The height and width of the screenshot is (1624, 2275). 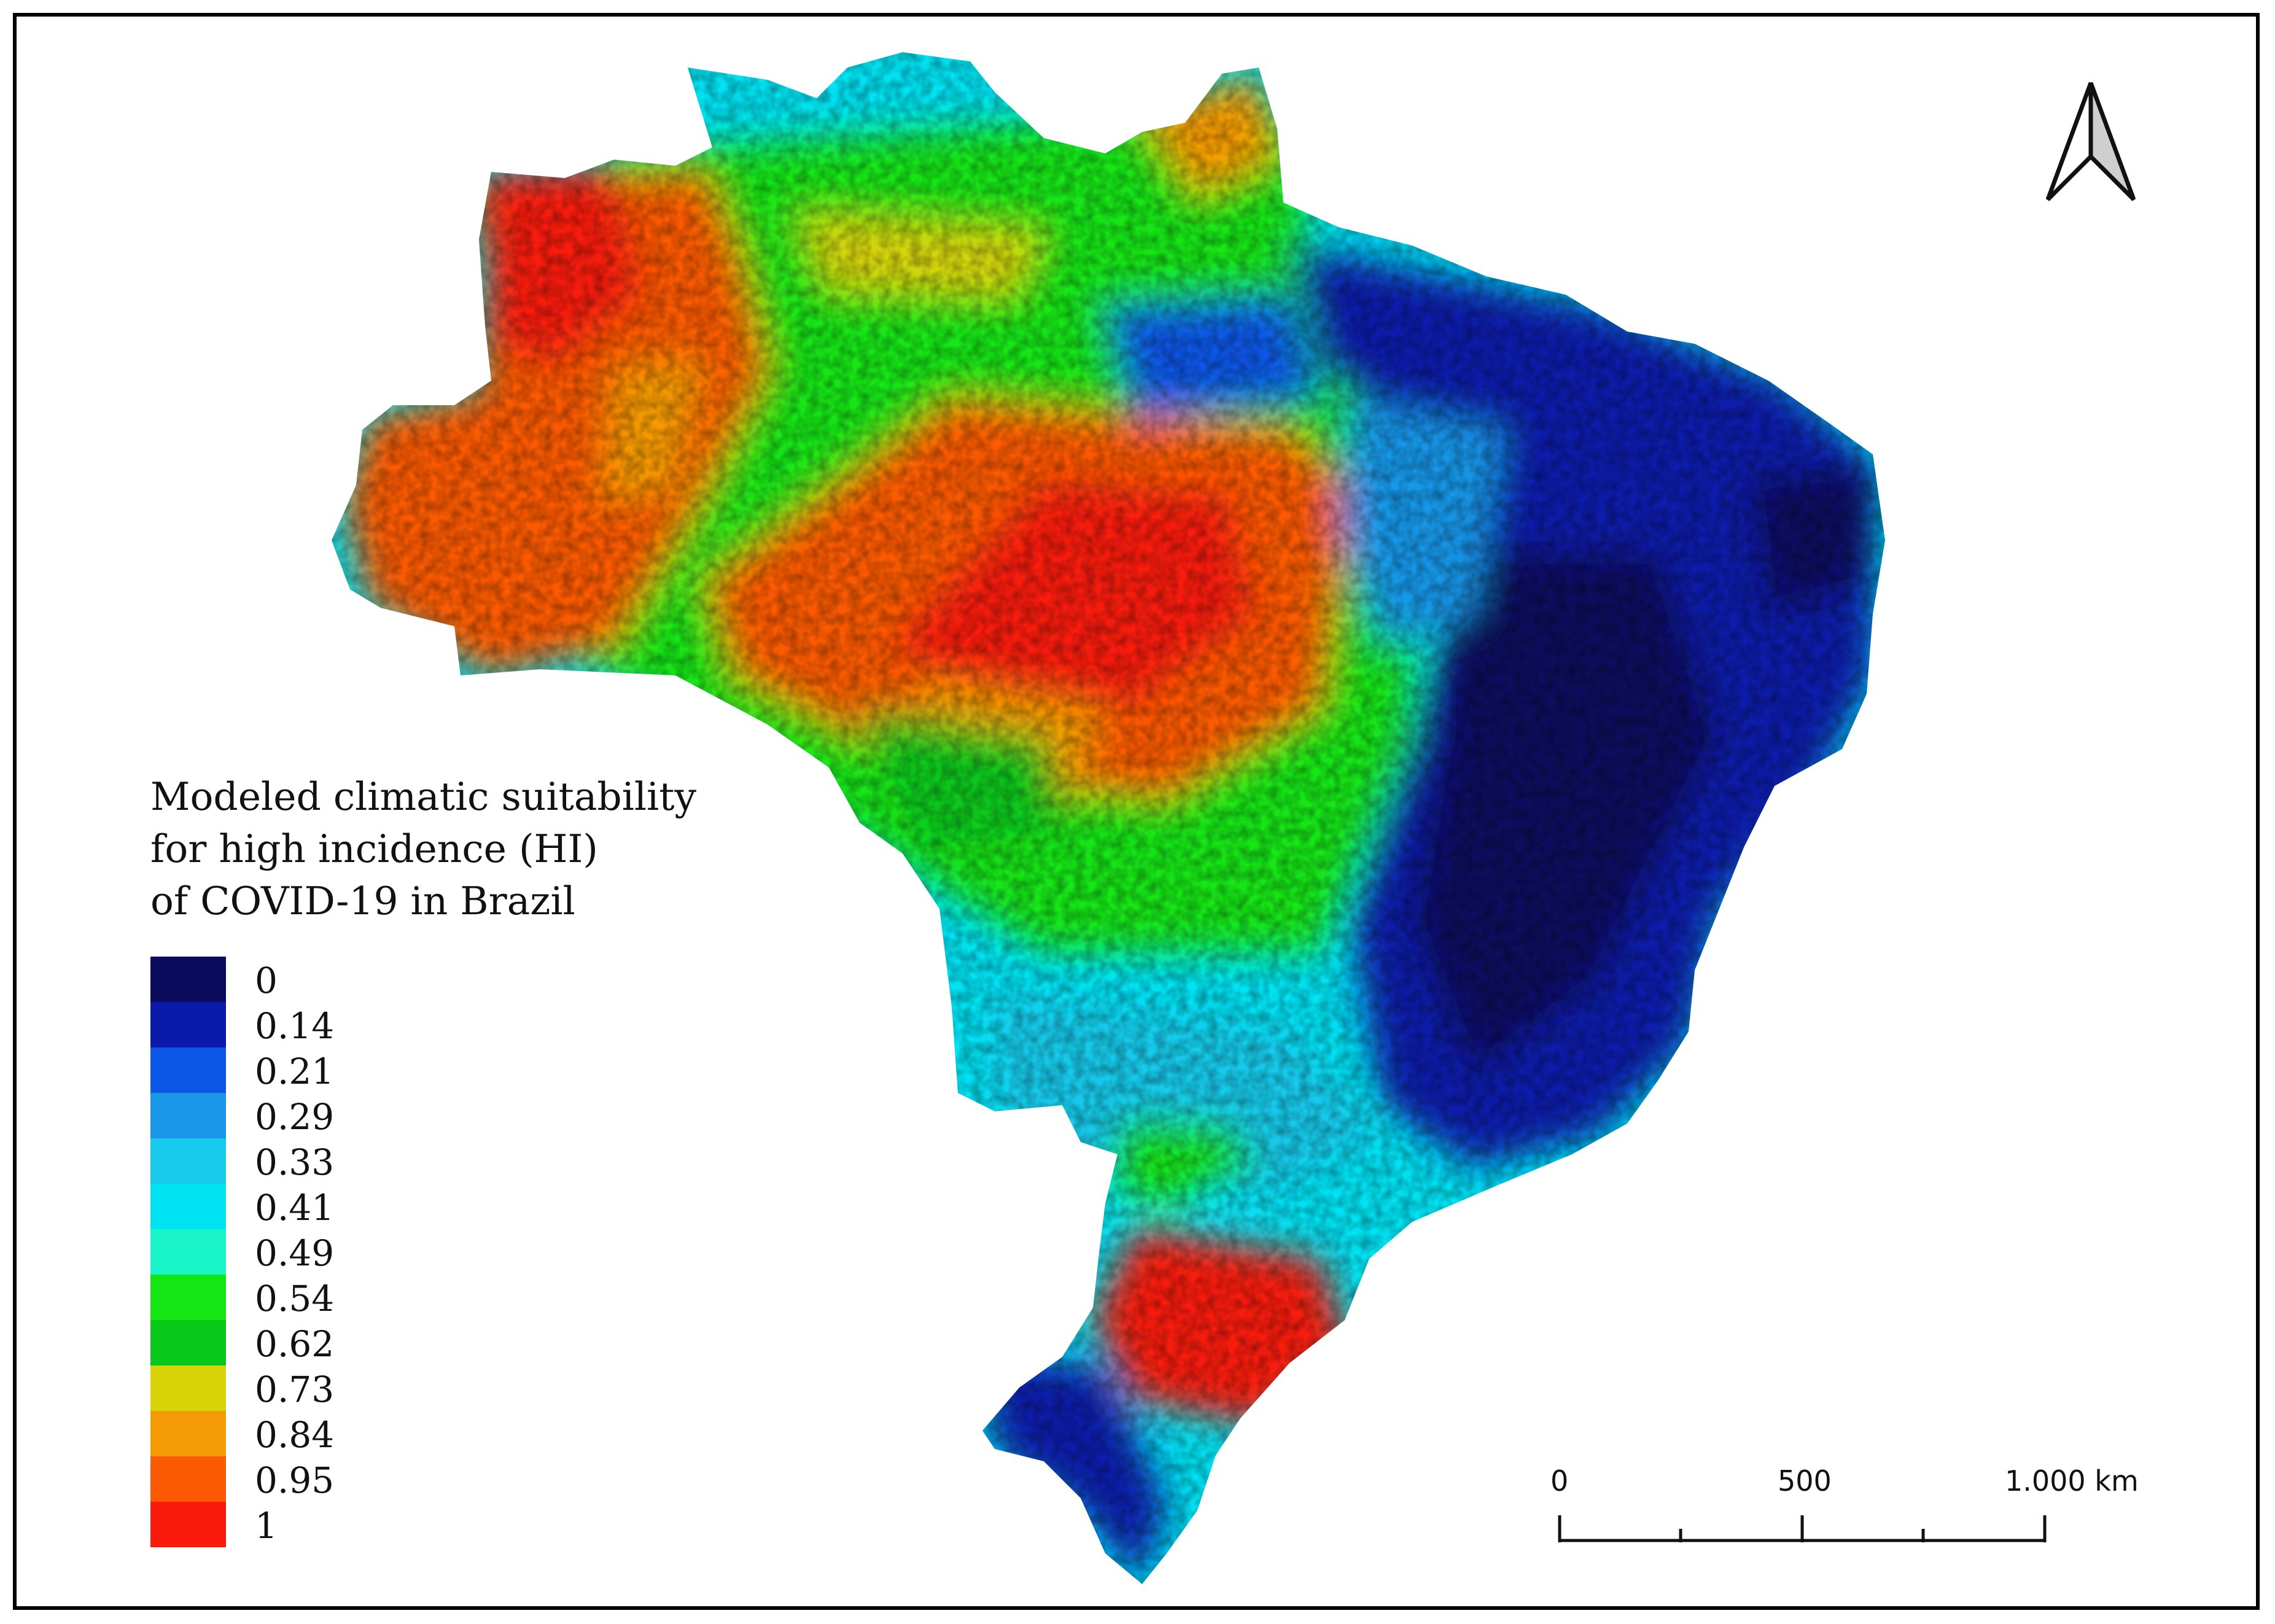 What do you see at coordinates (295, 1253) in the screenshot?
I see `legend-label: 0.49` at bounding box center [295, 1253].